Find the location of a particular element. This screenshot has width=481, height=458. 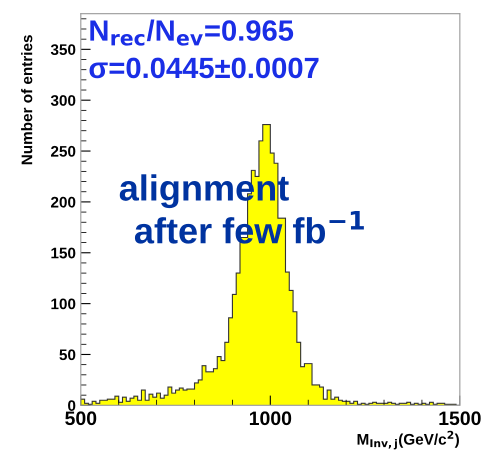

x-axis-title: M$_{Inv,j}$(GeV/c$^{2}$) is located at coordinates (408, 440).